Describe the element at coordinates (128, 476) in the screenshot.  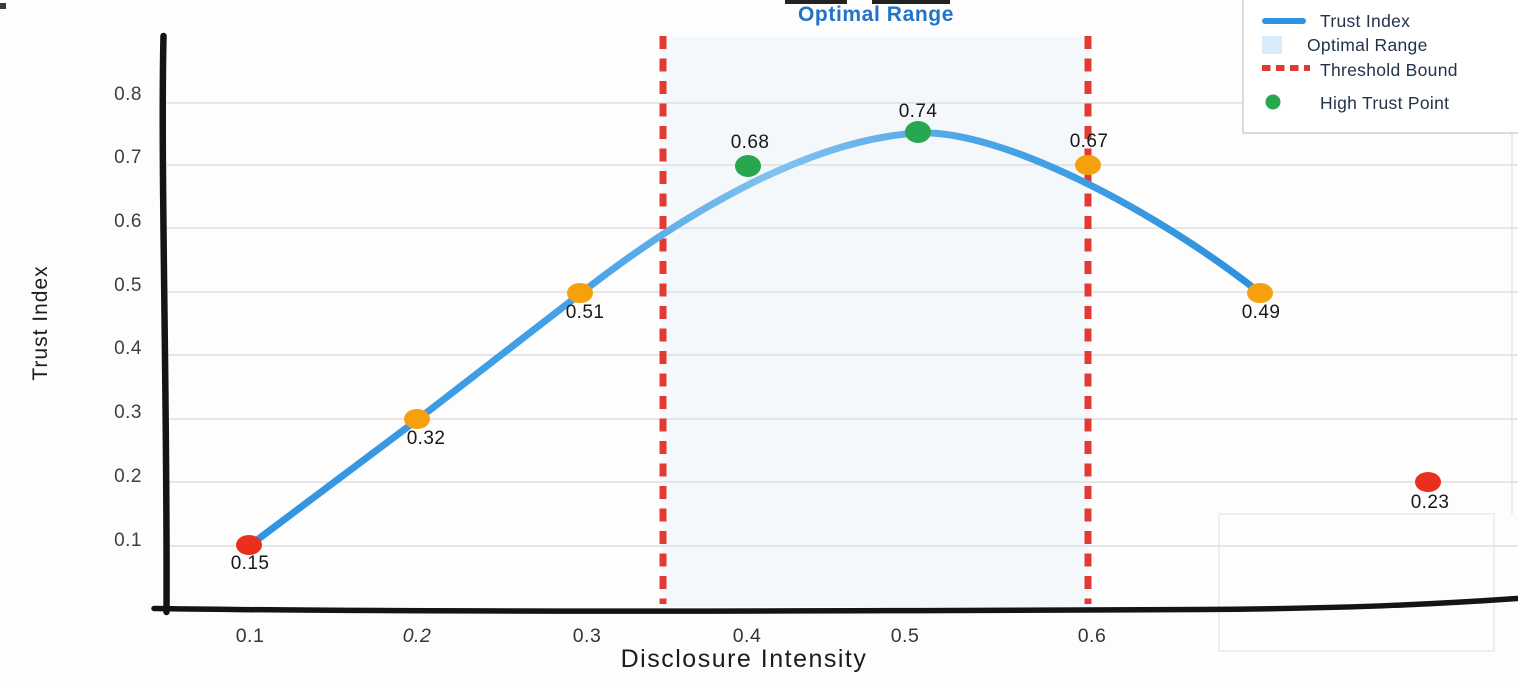
I see `y-tick-label: 0.2` at that location.